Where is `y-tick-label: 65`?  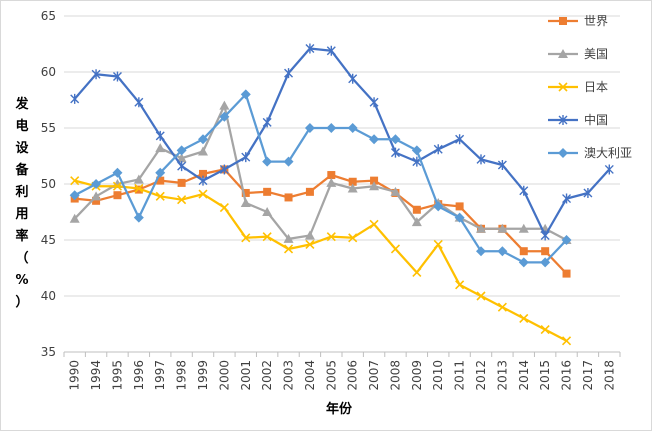
y-tick-label: 65 is located at coordinates (48, 16).